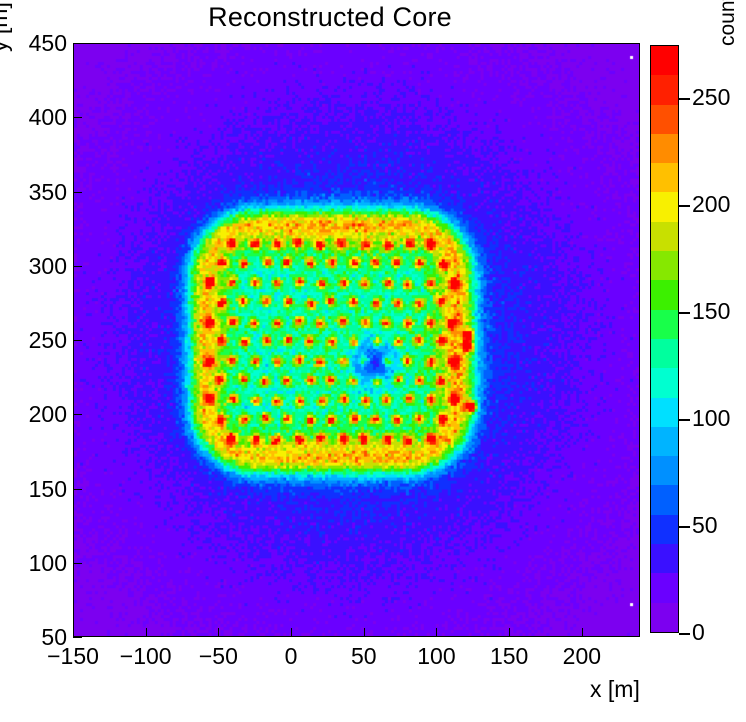 The height and width of the screenshot is (722, 746). I want to click on x-tick-label: 50, so click(363, 656).